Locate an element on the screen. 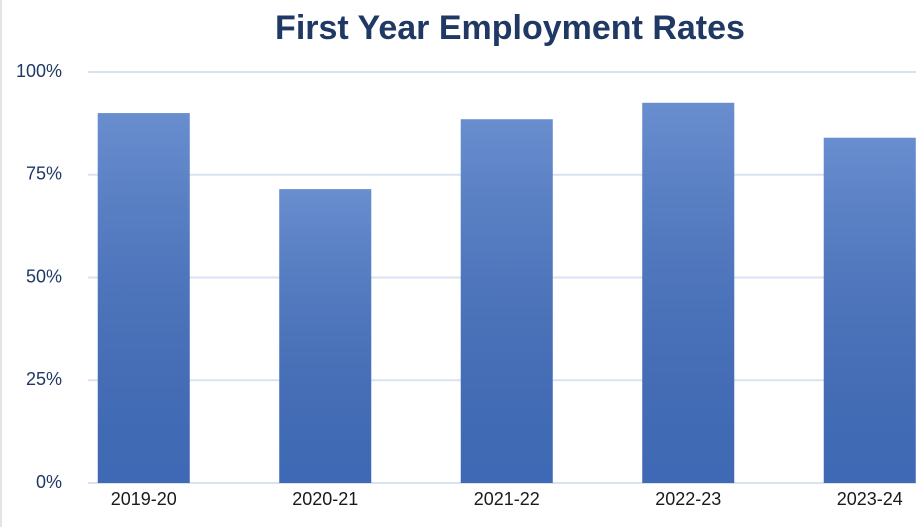  x-tick-label: 2020-21 is located at coordinates (325, 499).